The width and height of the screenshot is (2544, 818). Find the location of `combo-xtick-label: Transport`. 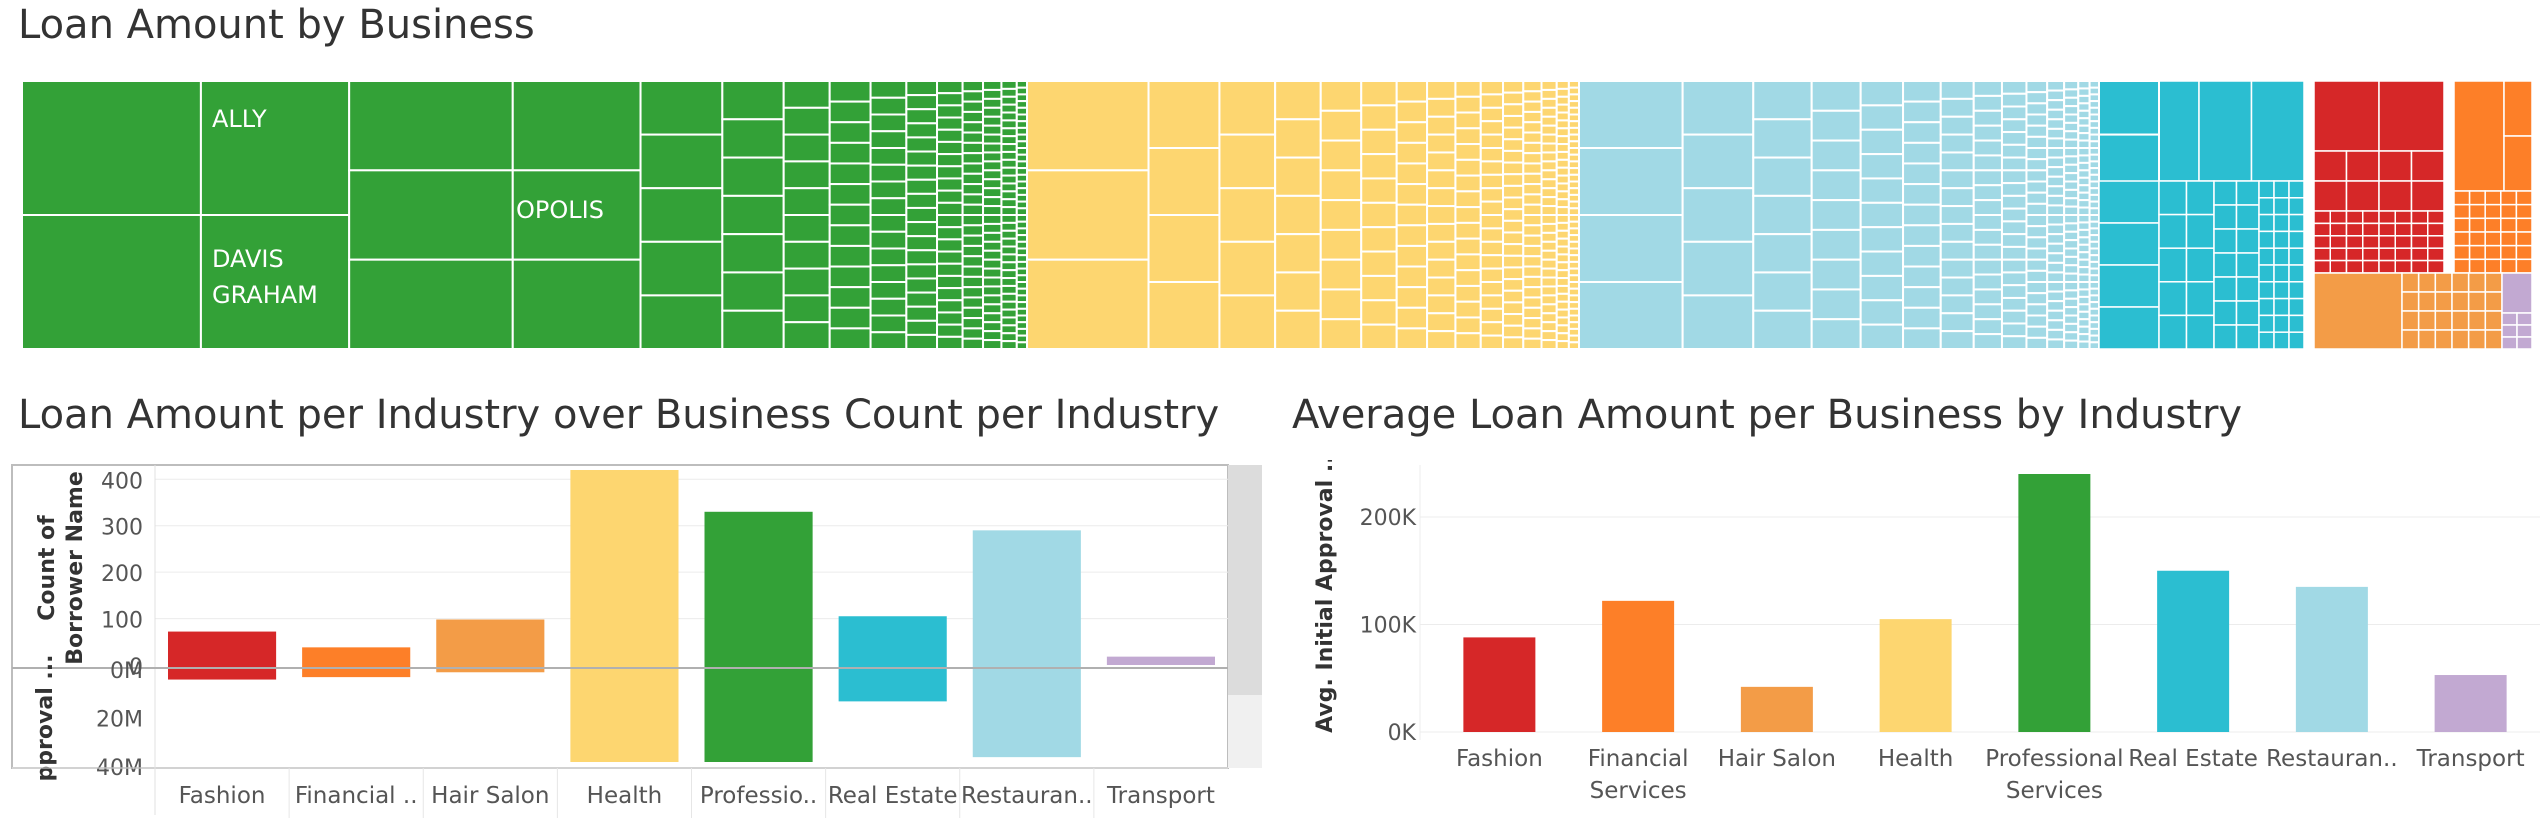

combo-xtick-label: Transport is located at coordinates (1160, 796).